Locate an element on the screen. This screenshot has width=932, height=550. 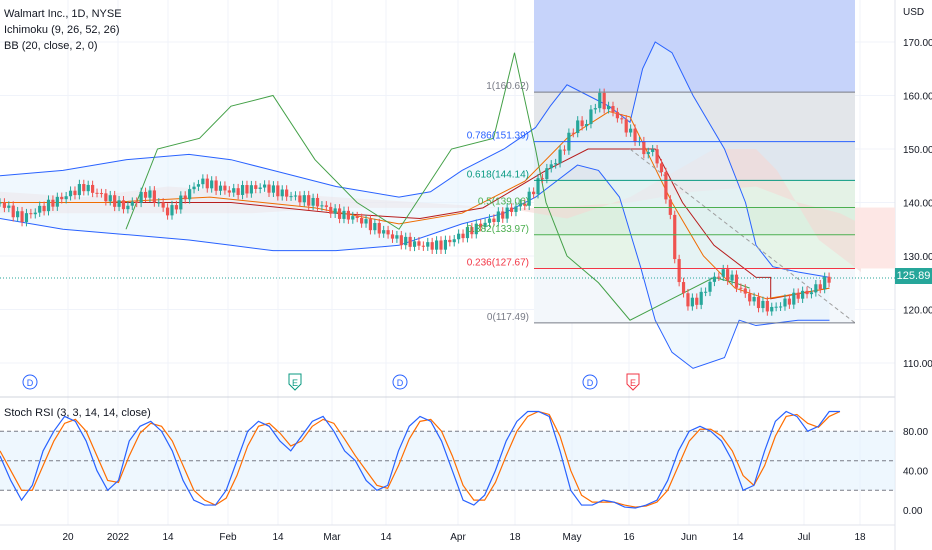
time-tick-label: May is located at coordinates (572, 537).